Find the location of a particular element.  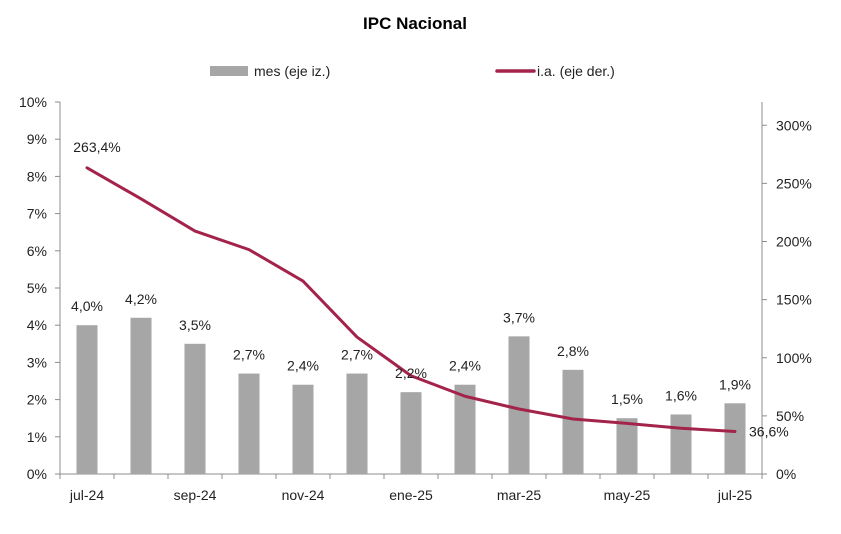

y-right-tick-label: 250% is located at coordinates (794, 183).